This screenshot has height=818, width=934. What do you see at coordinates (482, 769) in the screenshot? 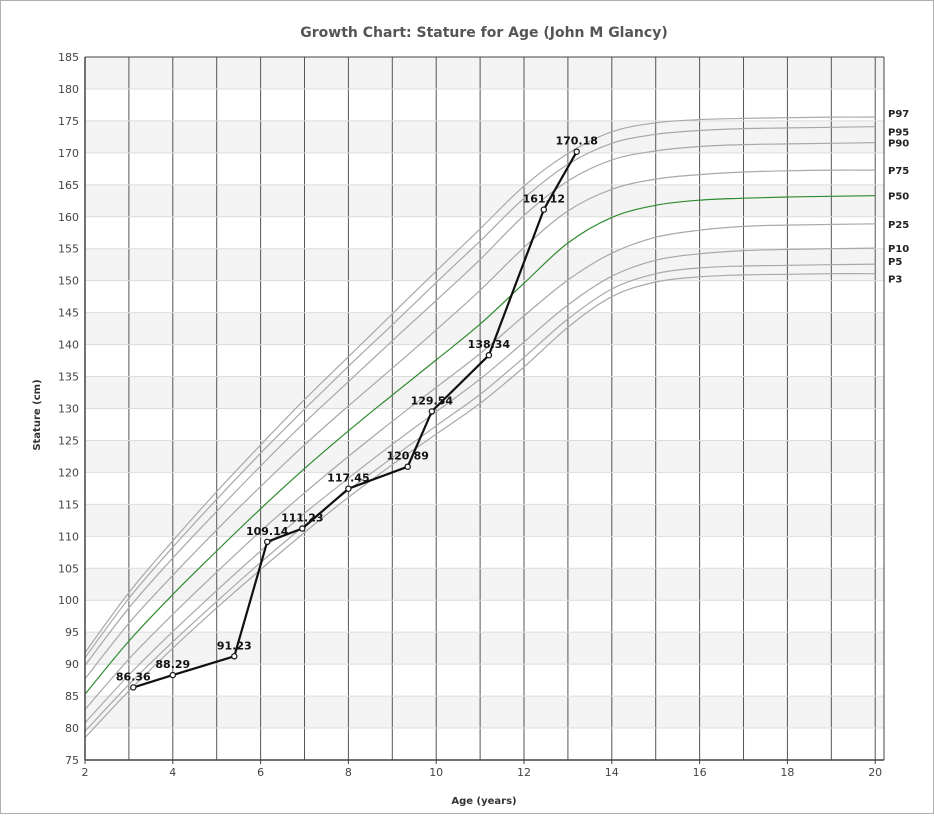
I see `x-tick-labels: 2 4 6 8 10 12 14 16 18 20` at bounding box center [482, 769].